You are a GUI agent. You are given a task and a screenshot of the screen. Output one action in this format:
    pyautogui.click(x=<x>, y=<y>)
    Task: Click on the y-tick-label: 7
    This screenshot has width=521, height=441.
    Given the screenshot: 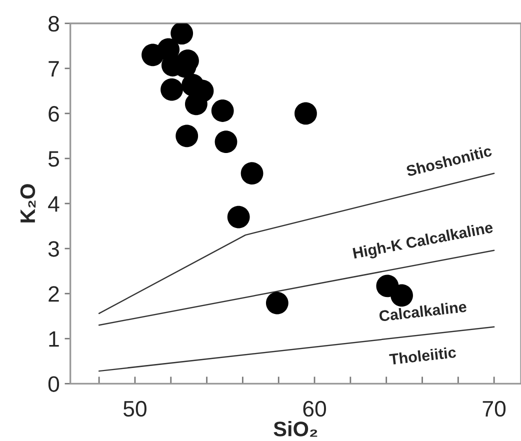 What is the action you would take?
    pyautogui.click(x=53, y=68)
    